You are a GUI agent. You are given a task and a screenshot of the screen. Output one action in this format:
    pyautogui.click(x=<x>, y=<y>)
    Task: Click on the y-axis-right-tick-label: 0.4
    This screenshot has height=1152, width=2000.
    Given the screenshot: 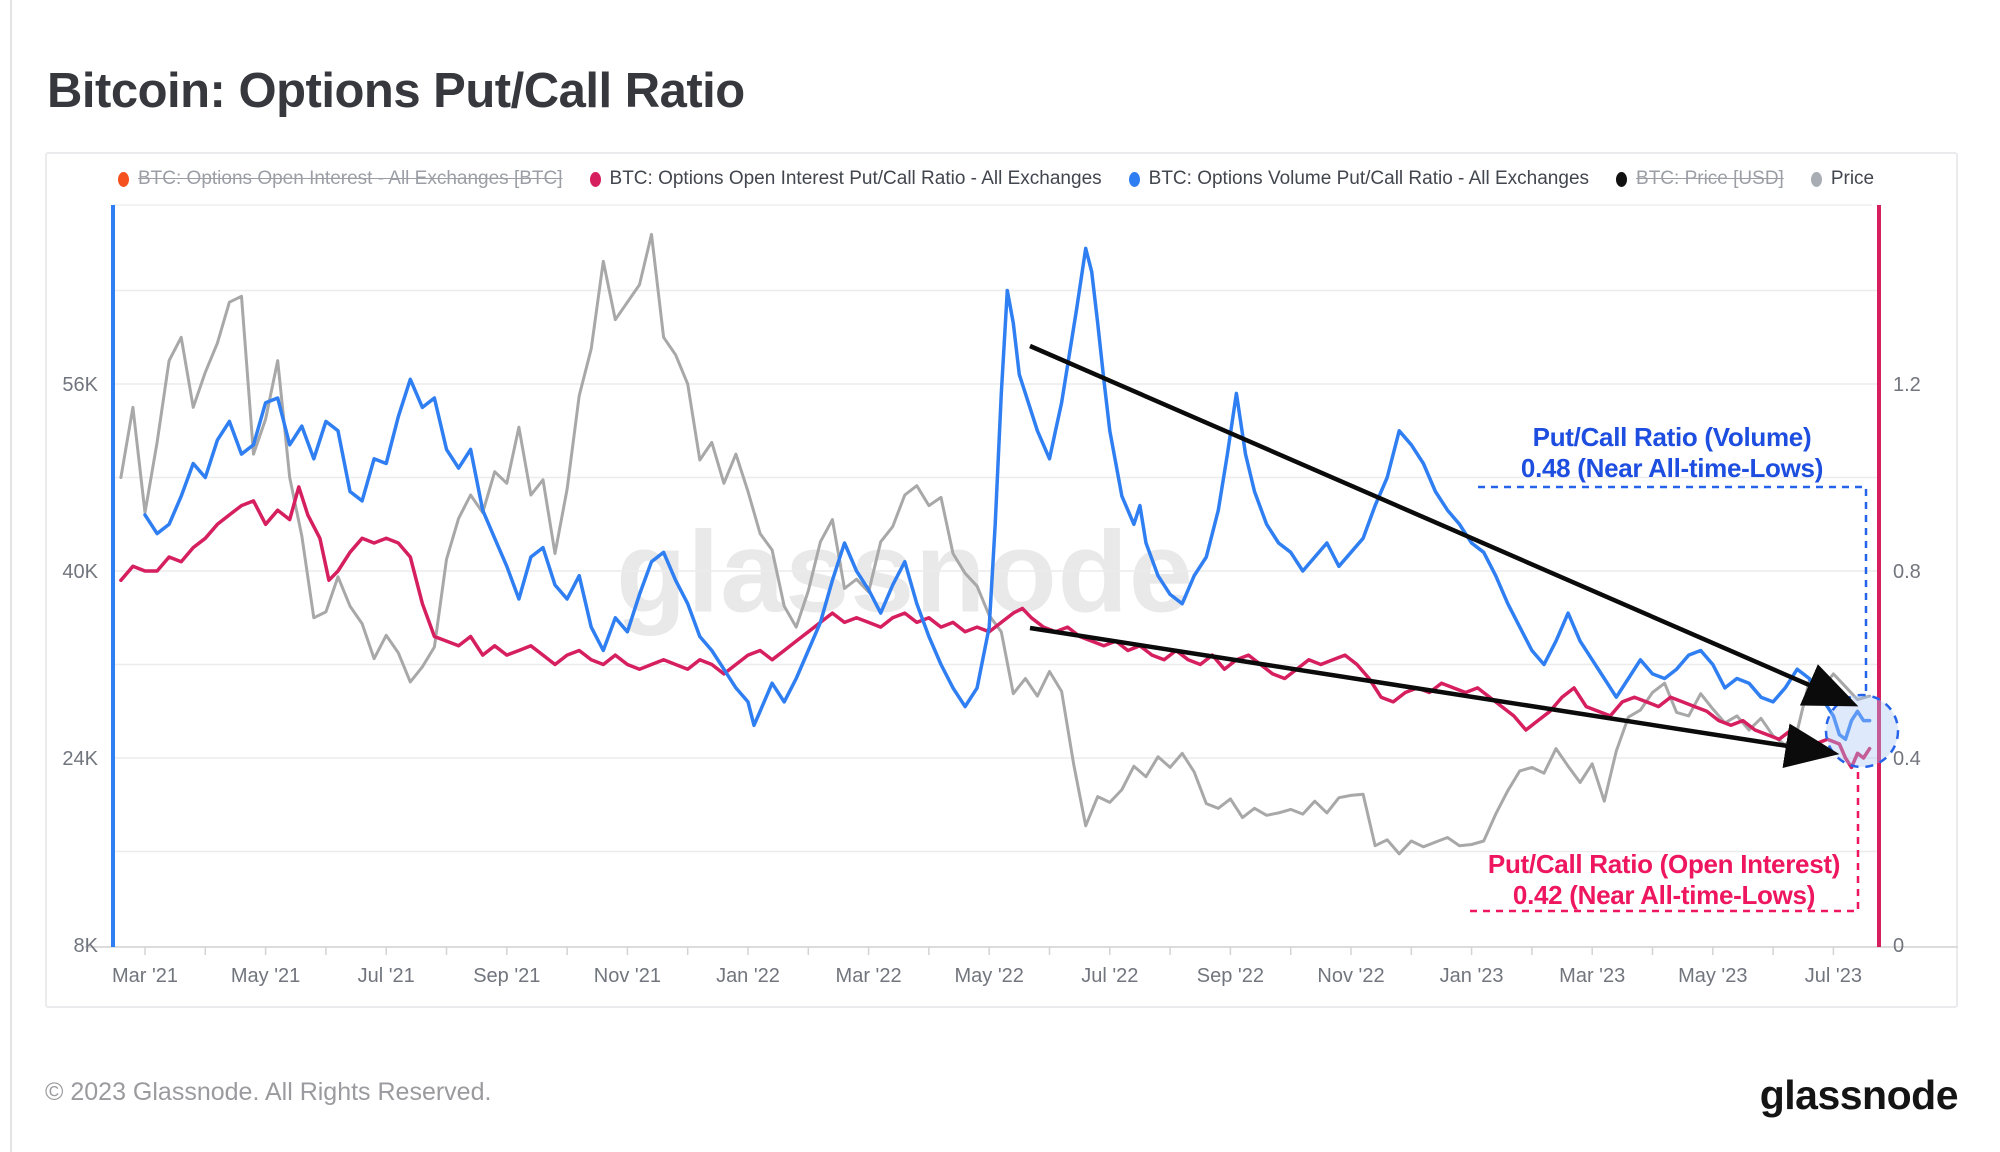 What is the action you would take?
    pyautogui.click(x=1907, y=759)
    